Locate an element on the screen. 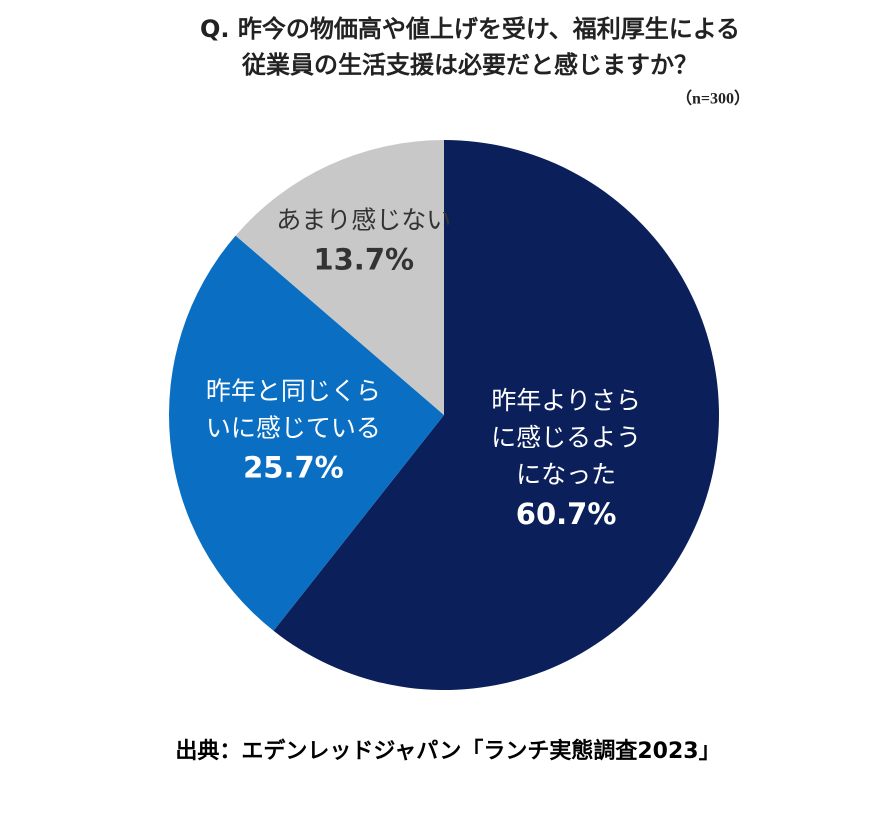  source: 出典：エデンレッドジャパン「ランチ実態調査2023」 is located at coordinates (447, 751).